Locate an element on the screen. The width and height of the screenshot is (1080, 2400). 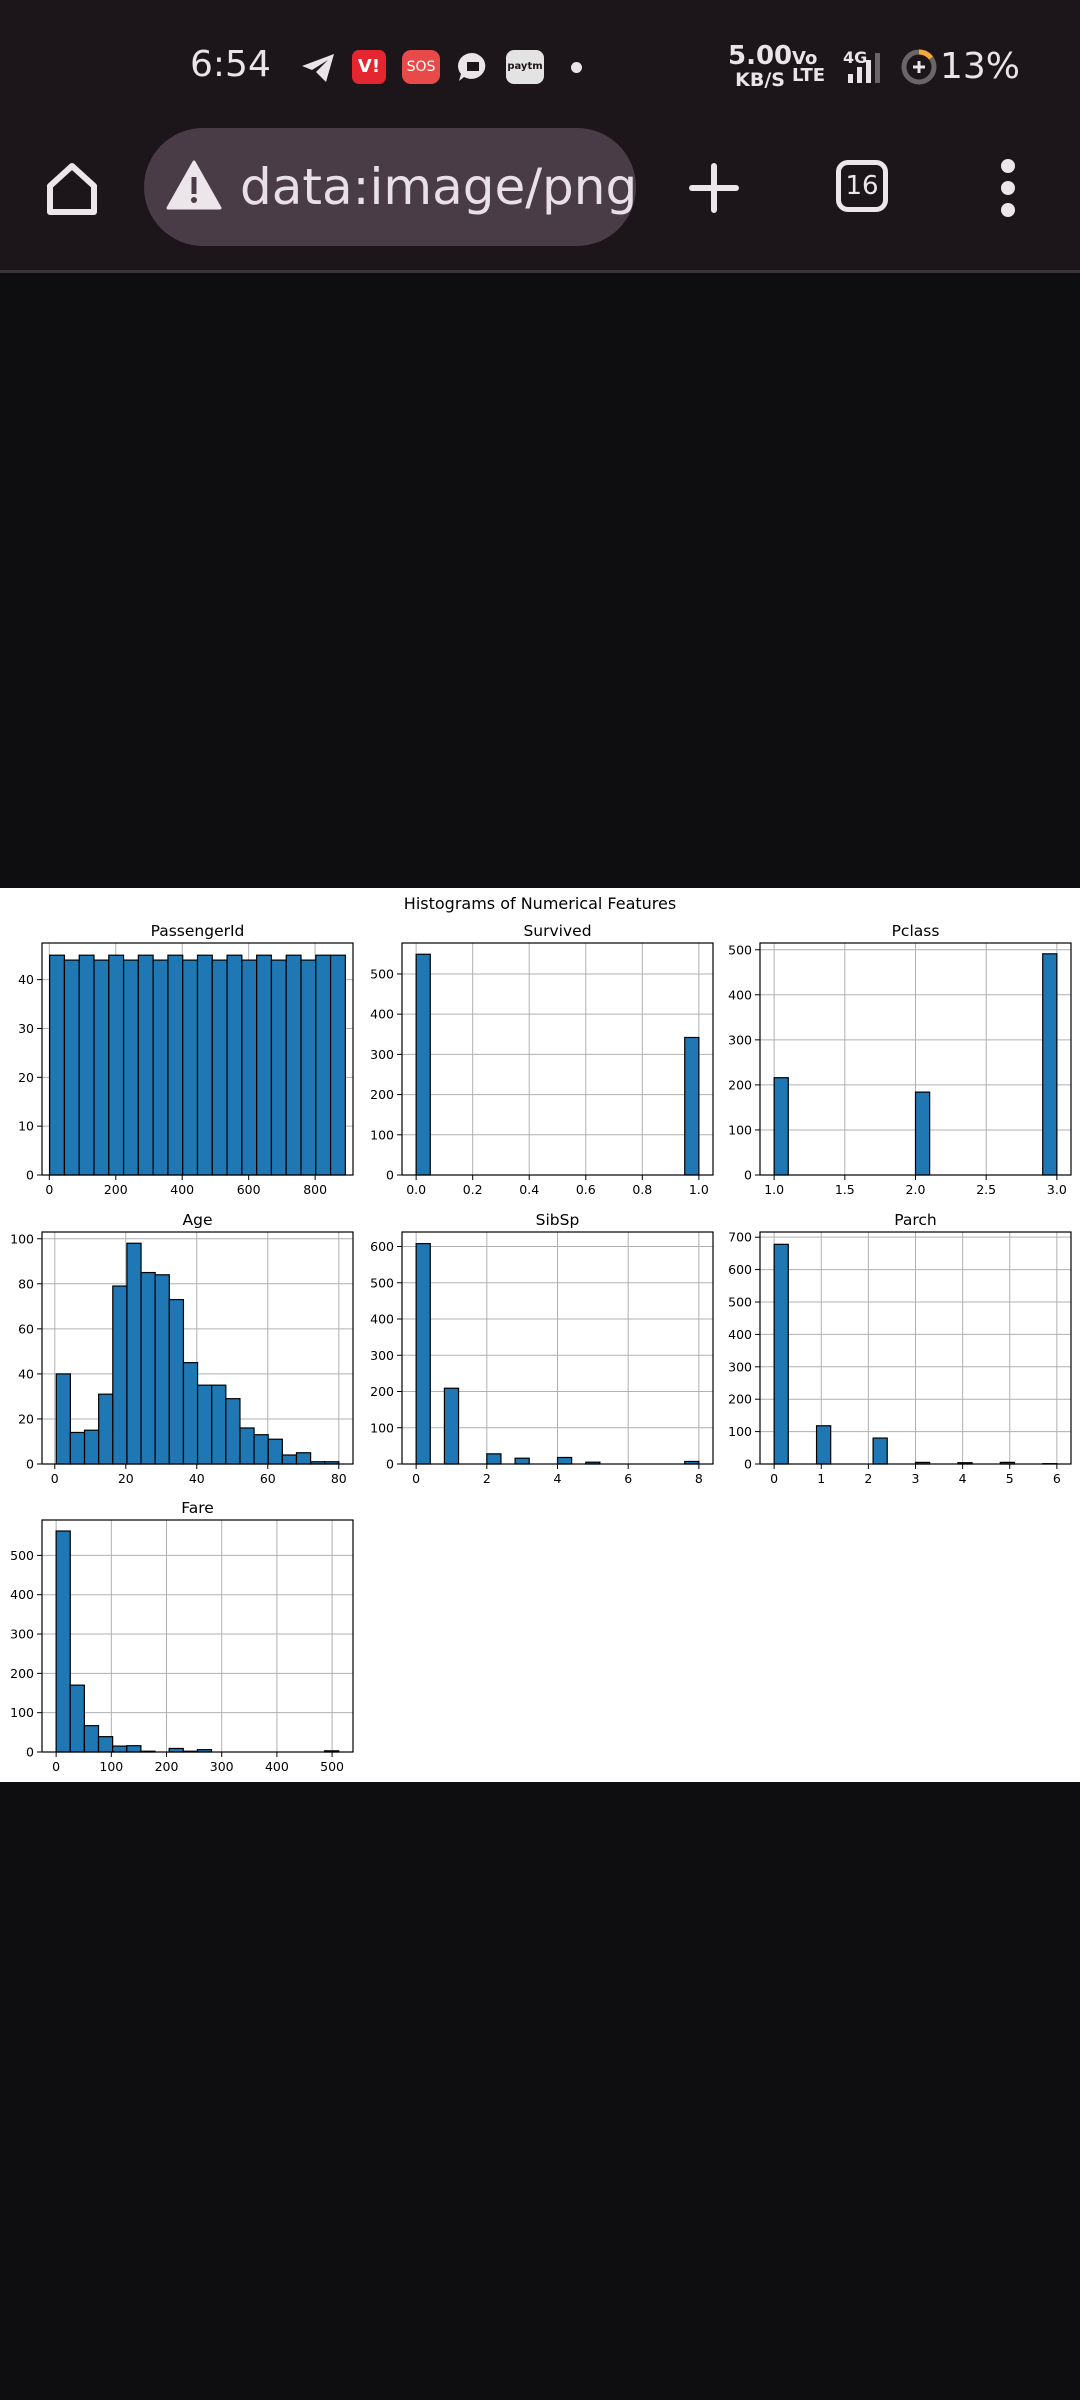
sos-icon: SOS is located at coordinates (421, 67).